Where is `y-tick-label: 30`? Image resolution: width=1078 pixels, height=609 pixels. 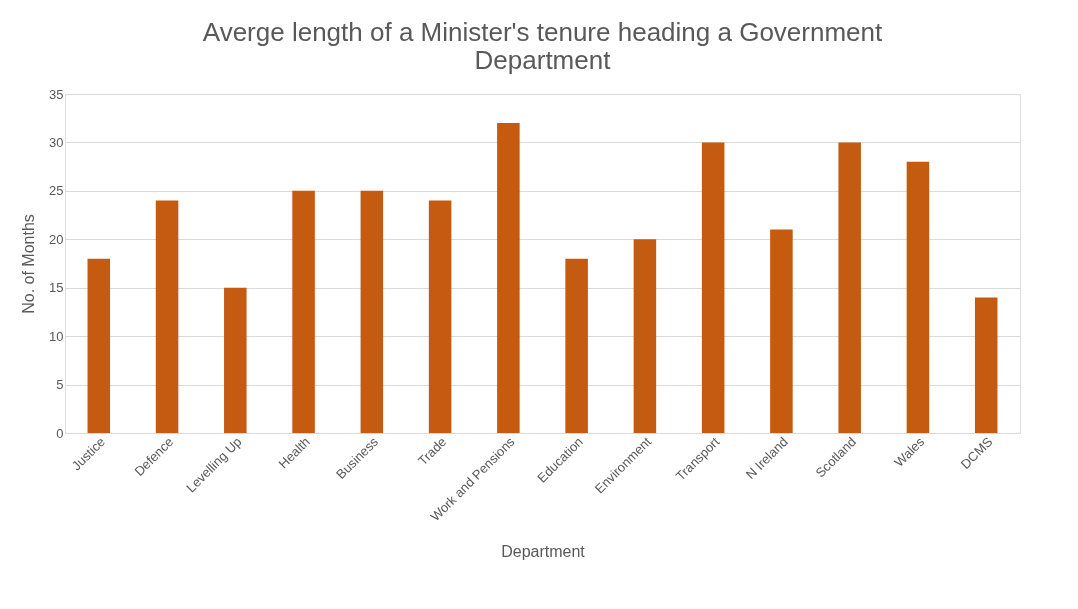
y-tick-label: 30 is located at coordinates (56, 142).